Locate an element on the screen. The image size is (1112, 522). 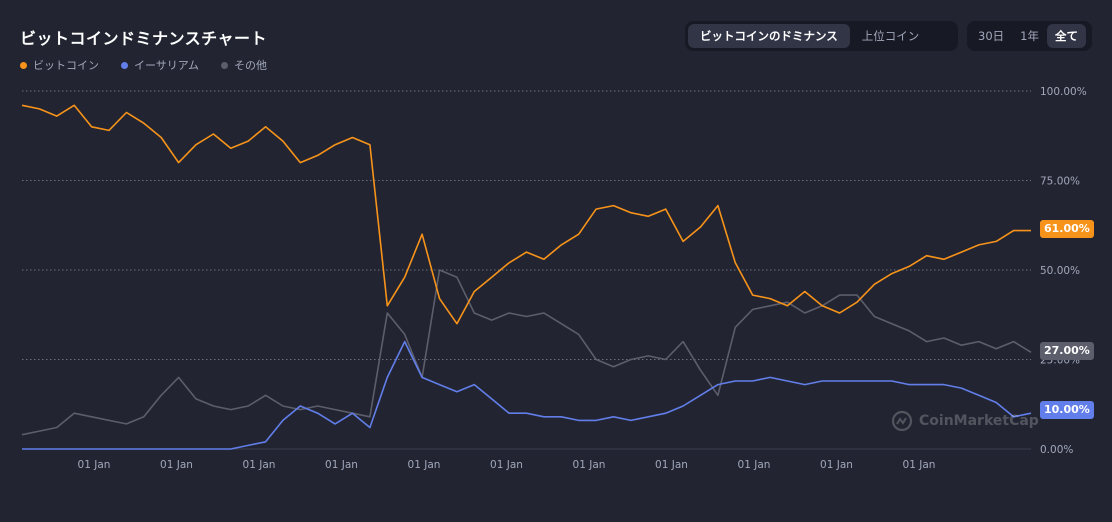
chart-legend: ビットコイン イーサリアム その他 is located at coordinates (143, 65).